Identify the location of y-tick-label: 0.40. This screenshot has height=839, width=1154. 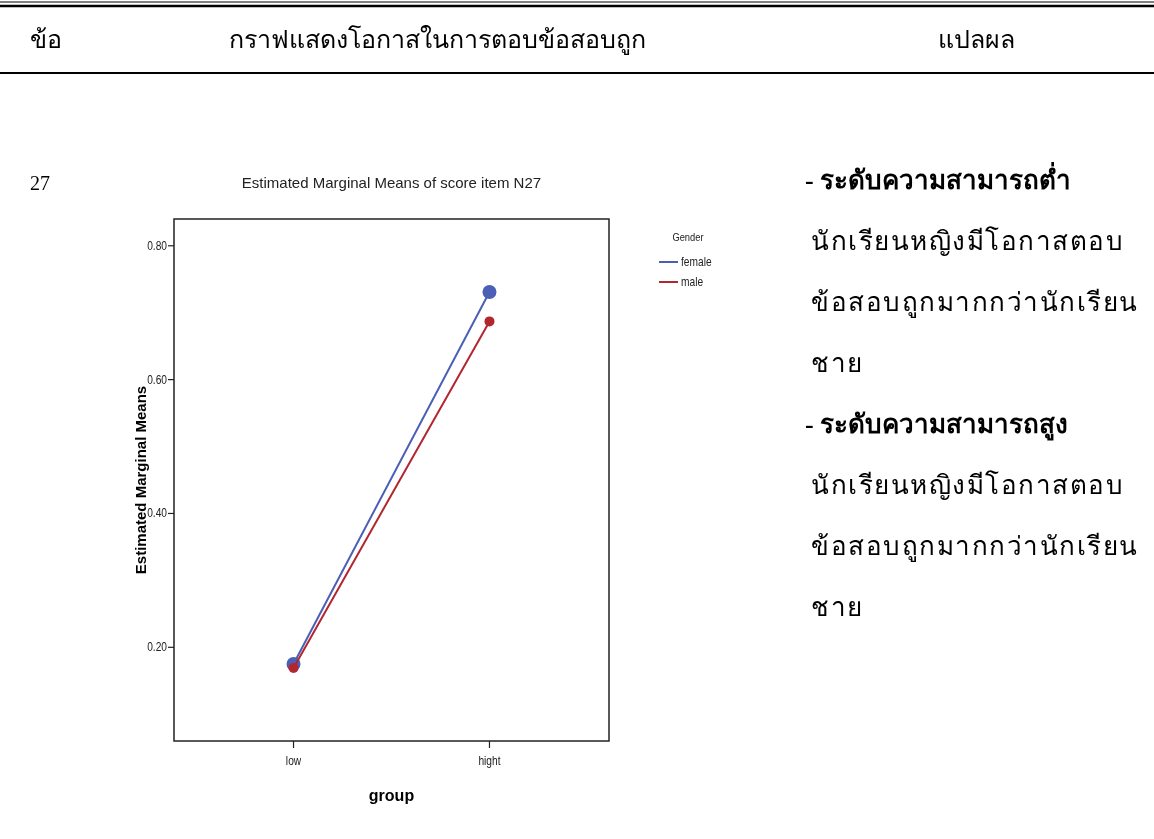
(157, 513).